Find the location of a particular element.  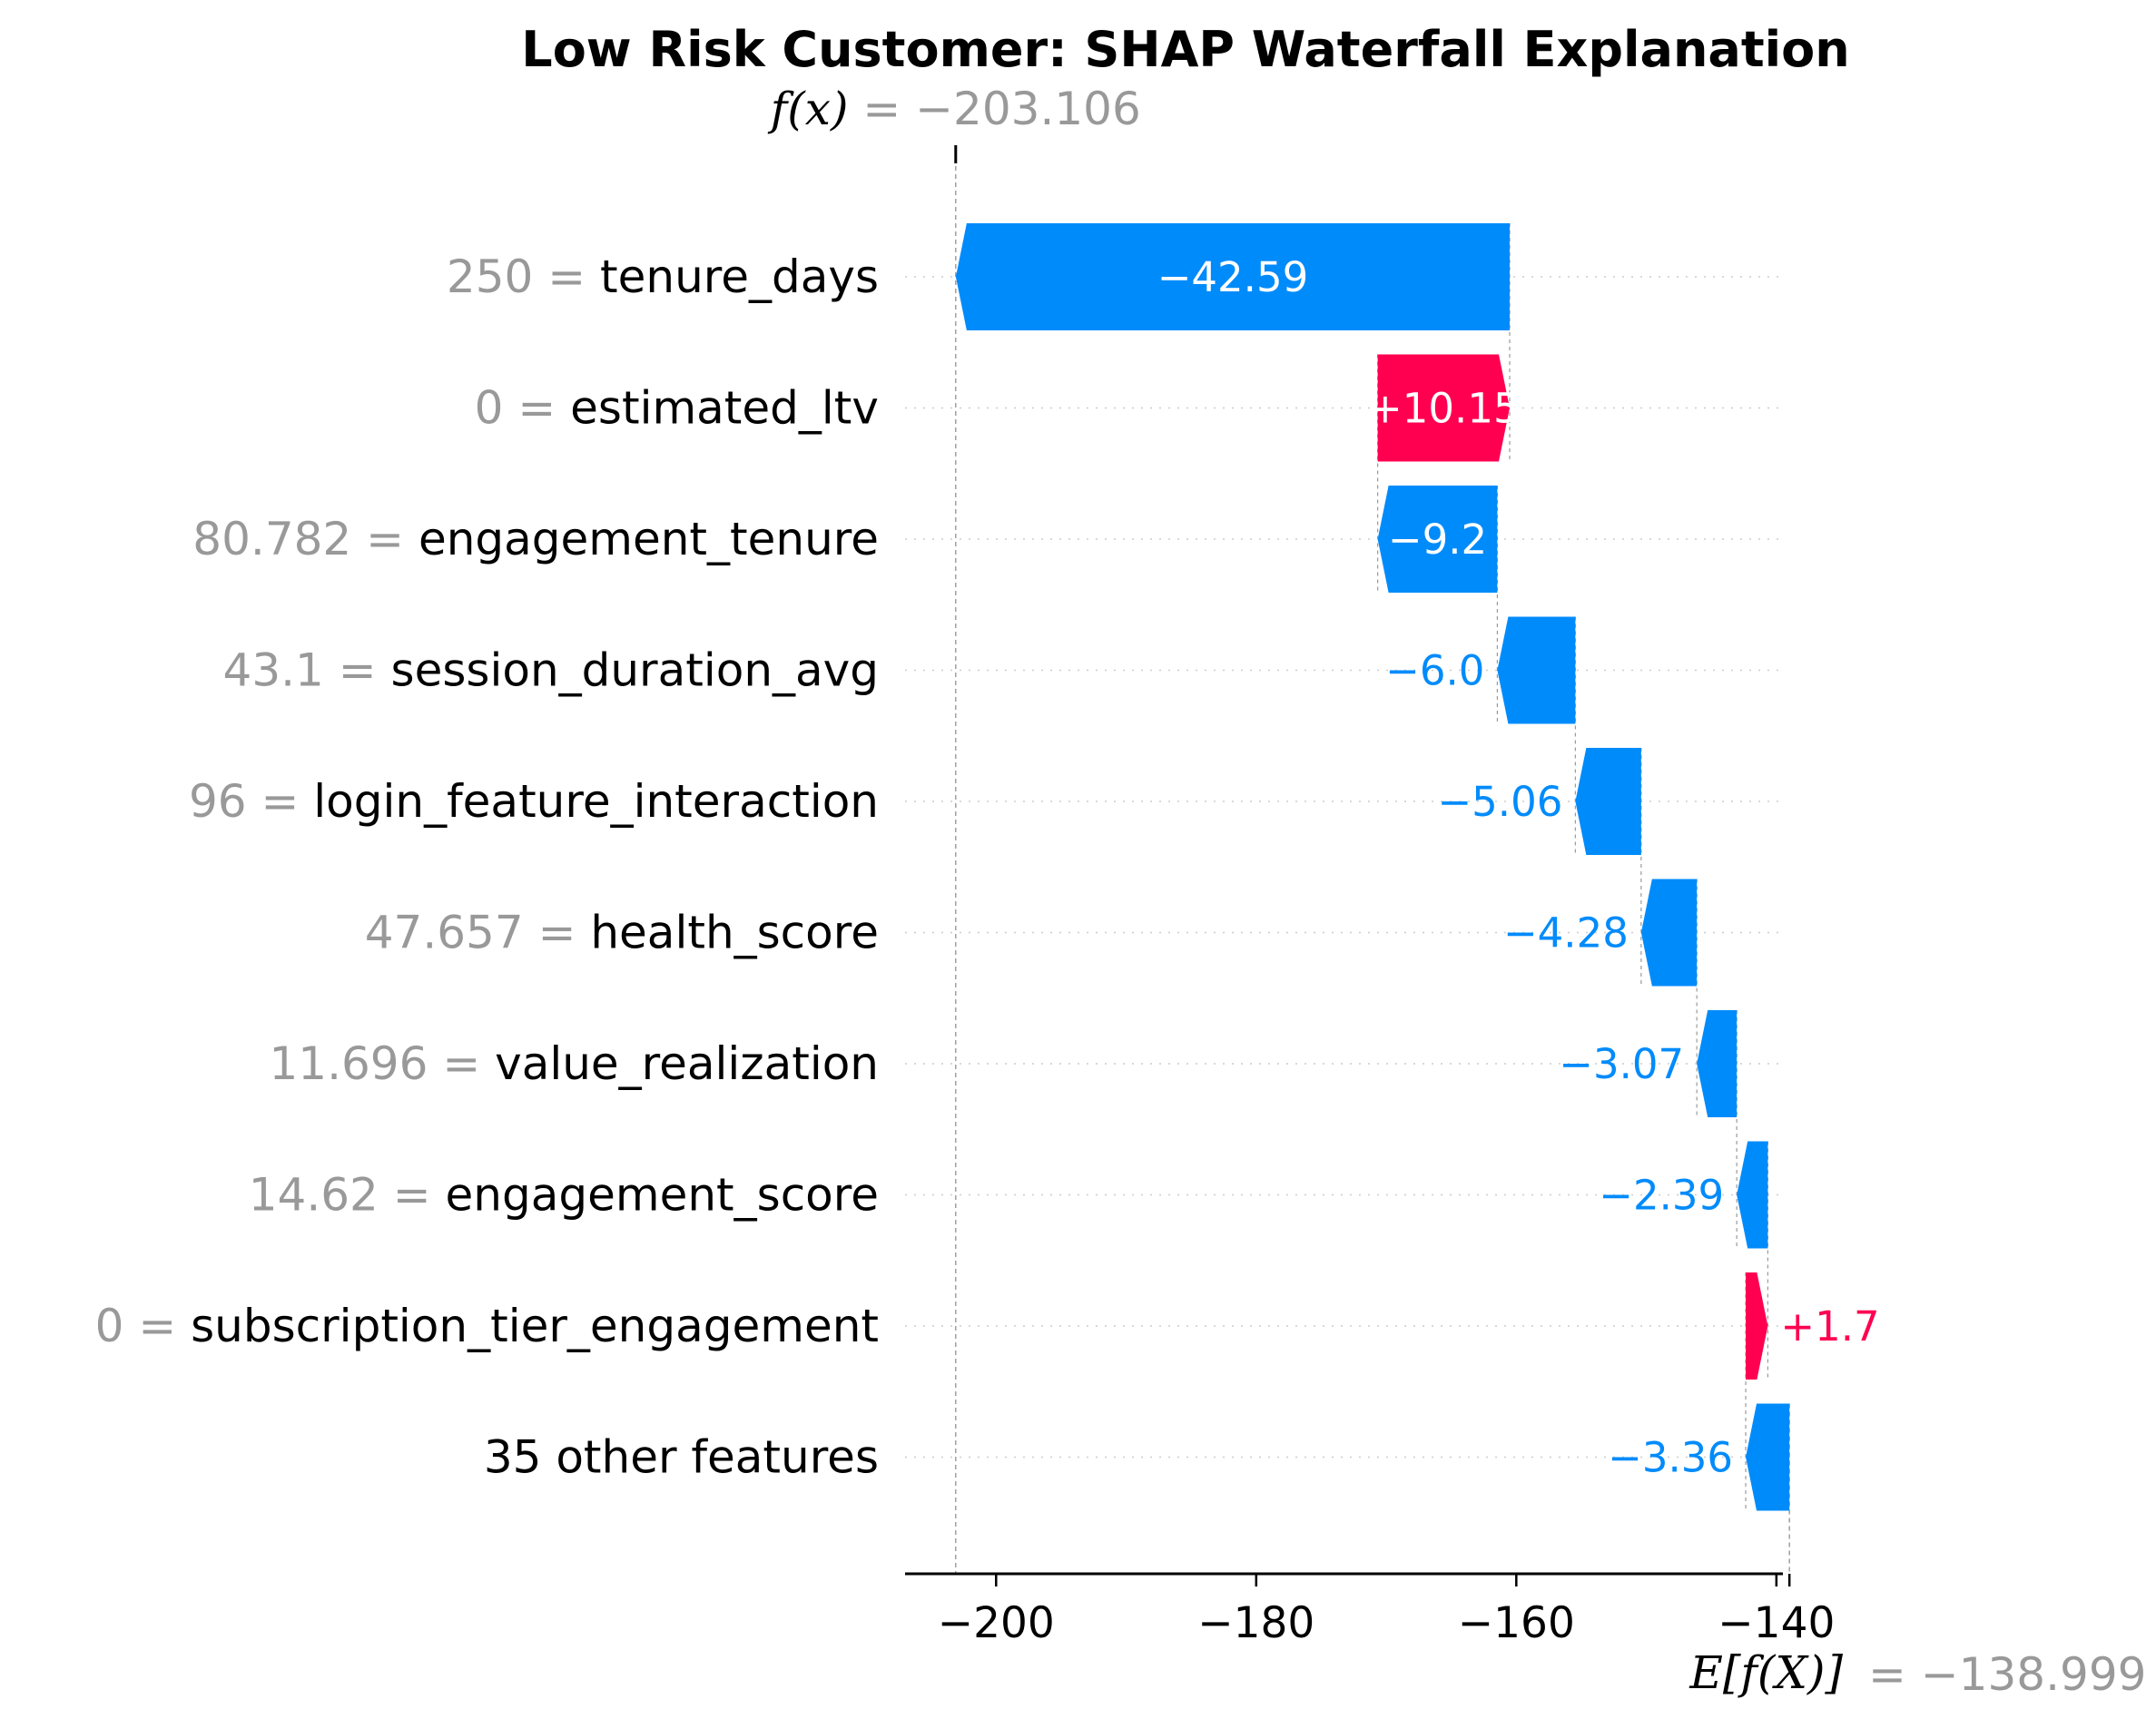

x-tick-label: −200 is located at coordinates (996, 1623).